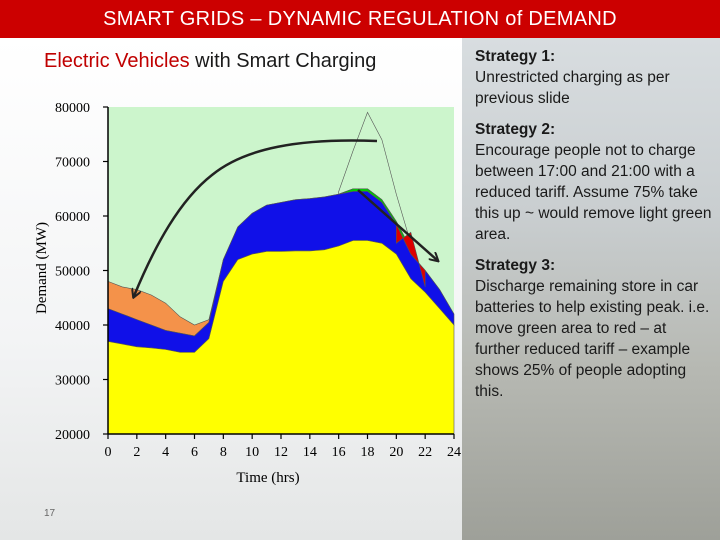 The width and height of the screenshot is (720, 540). I want to click on y-tick-label: 30000, so click(72, 381).